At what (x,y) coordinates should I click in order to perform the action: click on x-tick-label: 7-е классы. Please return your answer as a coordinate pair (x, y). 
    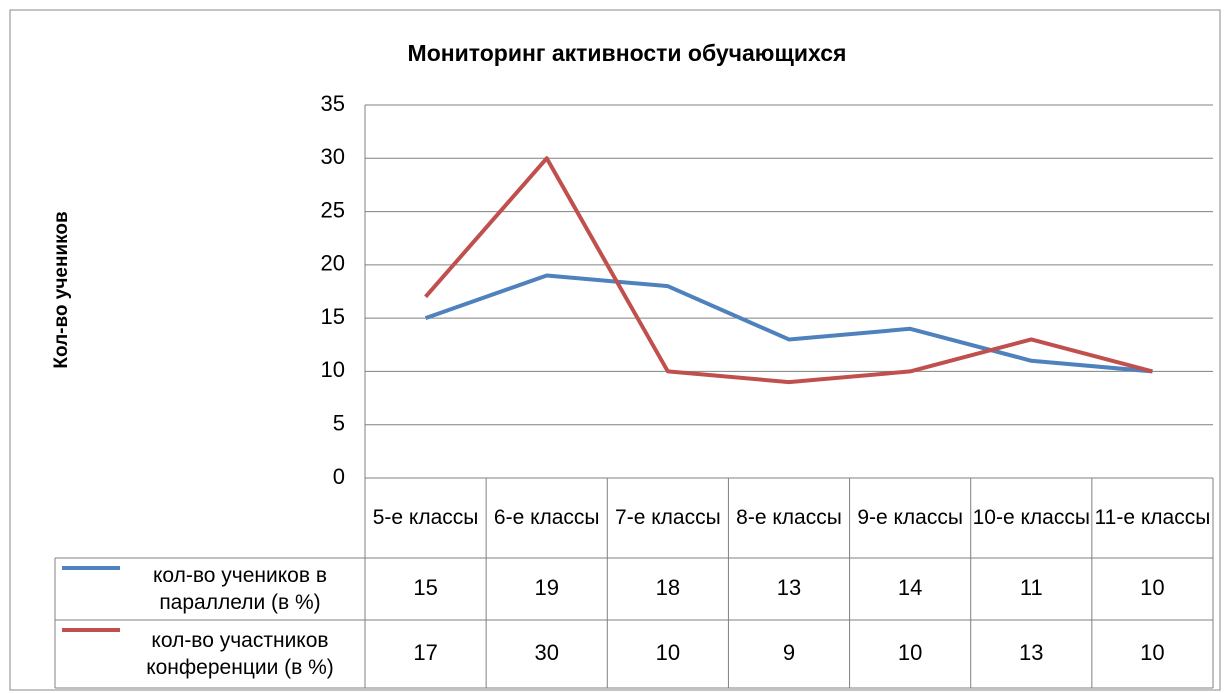
    Looking at the image, I should click on (668, 517).